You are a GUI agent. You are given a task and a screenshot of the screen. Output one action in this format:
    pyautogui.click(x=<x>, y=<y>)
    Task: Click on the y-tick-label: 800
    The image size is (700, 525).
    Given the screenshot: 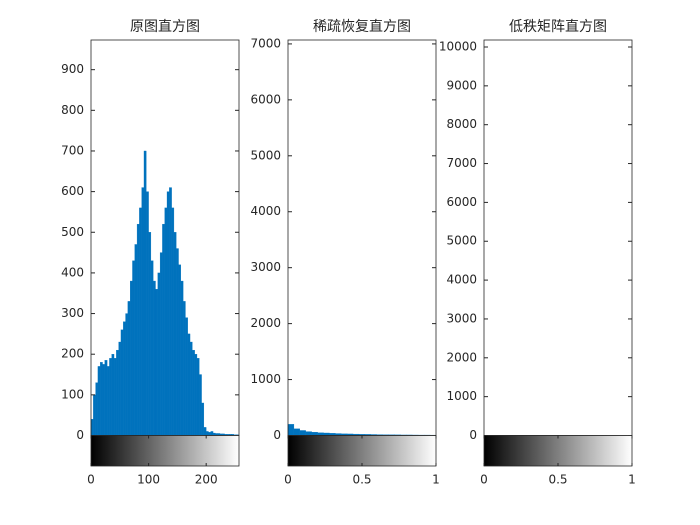 What is the action you would take?
    pyautogui.click(x=72, y=110)
    